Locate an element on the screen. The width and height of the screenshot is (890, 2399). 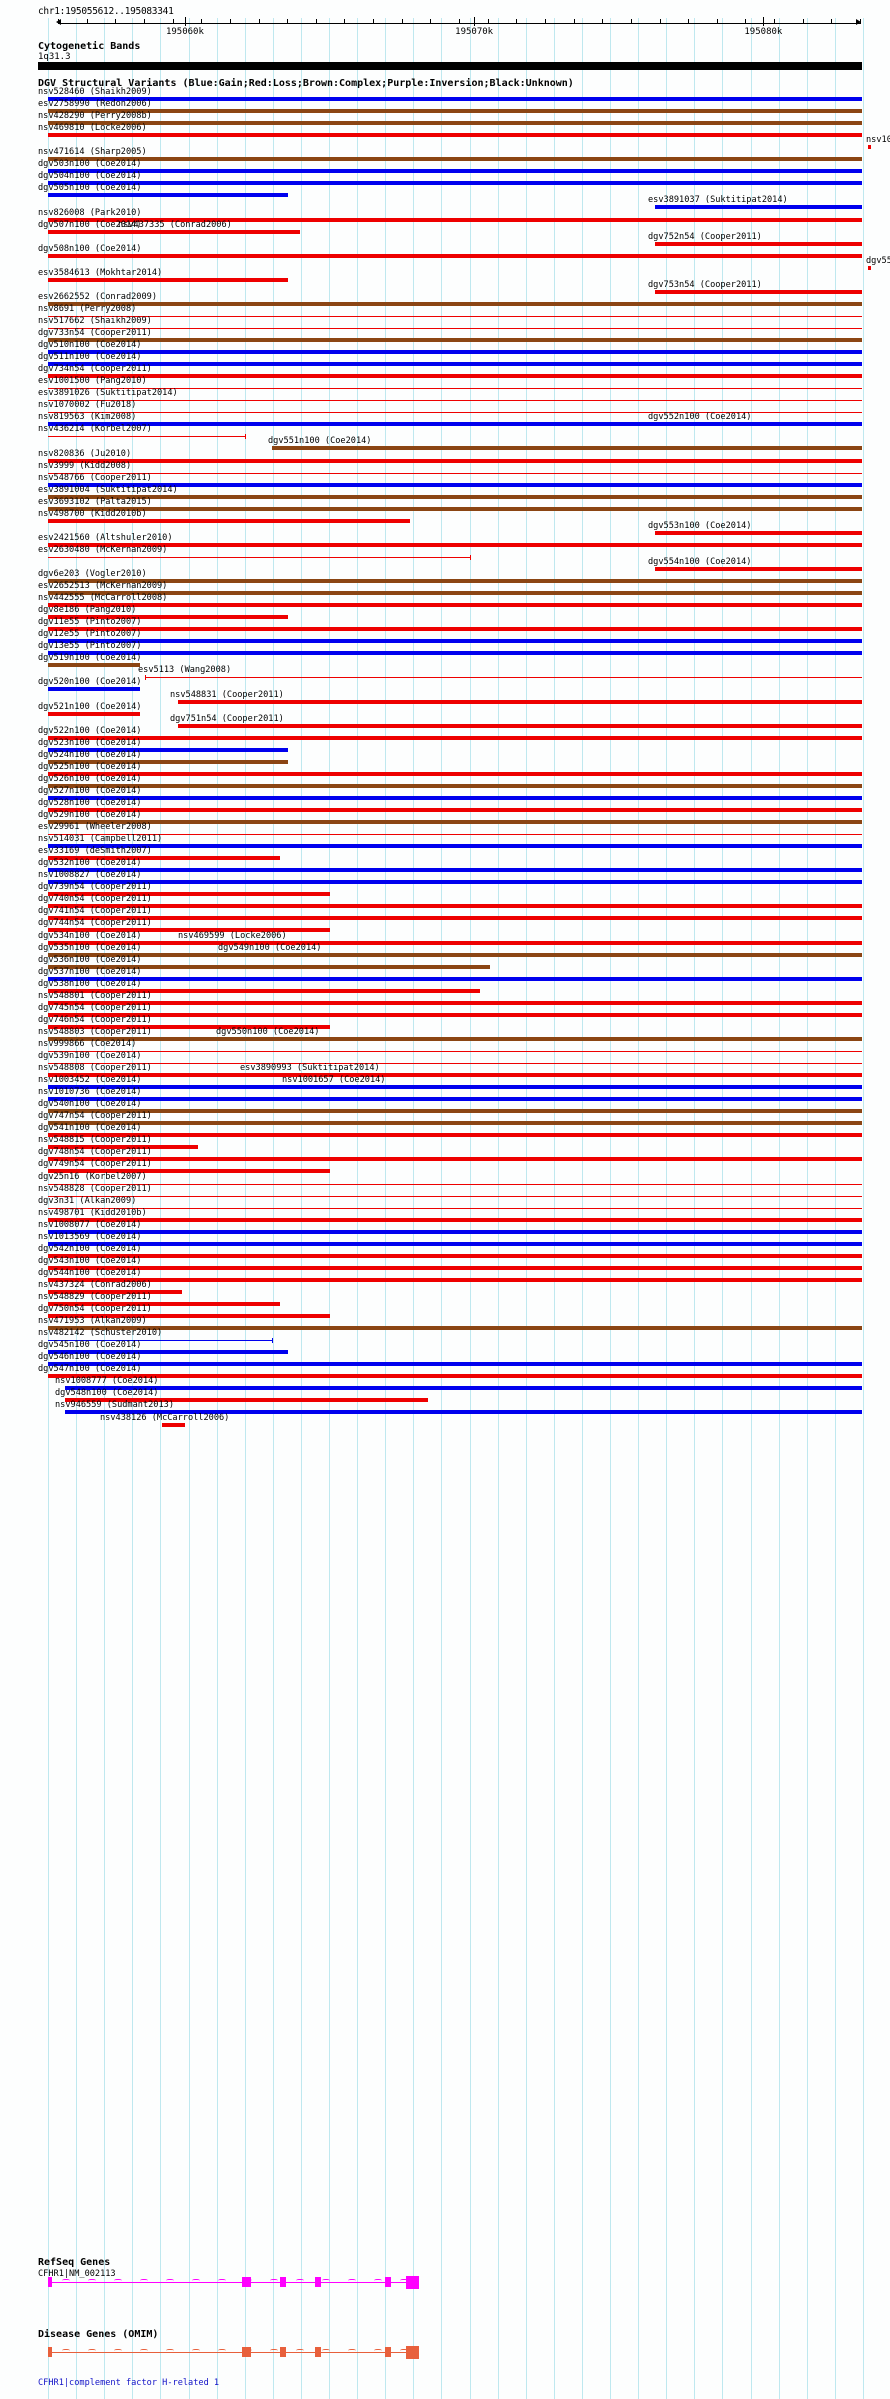
variant-label: dgv745n54 (Cooper2011) is located at coordinates (95, 1007).